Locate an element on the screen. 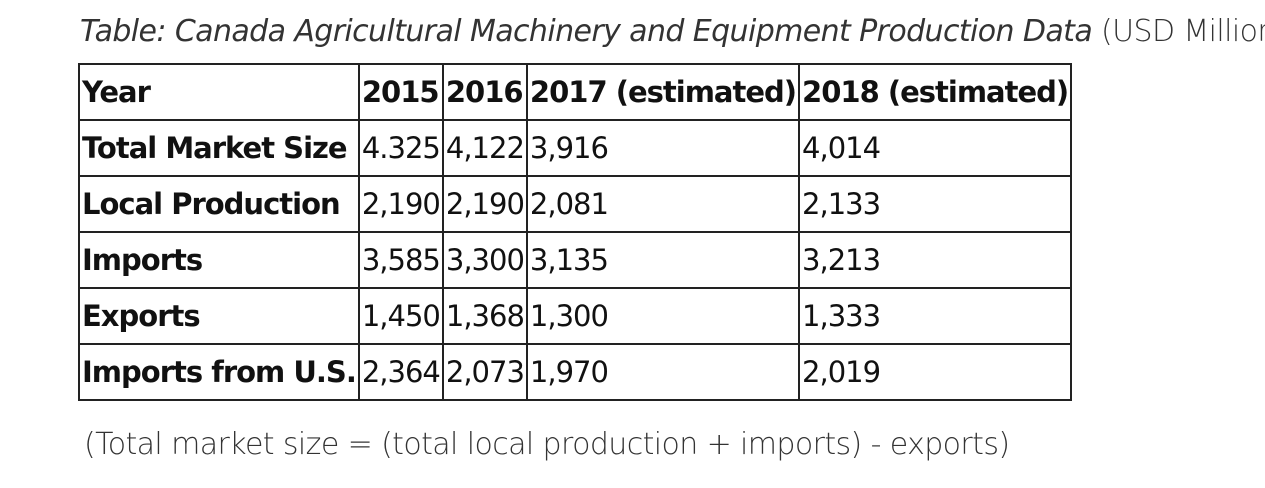  row-label: Exports is located at coordinates (219, 316).